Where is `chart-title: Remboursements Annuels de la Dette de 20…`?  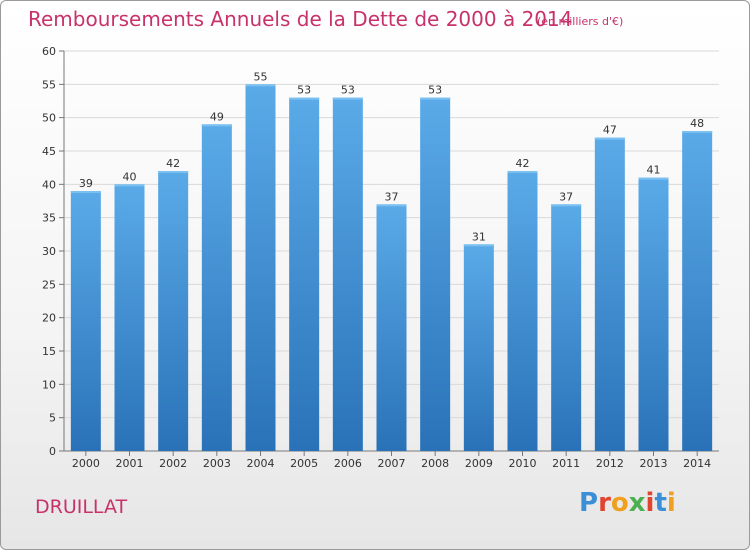
chart-title: Remboursements Annuels de la Dette de 20… is located at coordinates (300, 19).